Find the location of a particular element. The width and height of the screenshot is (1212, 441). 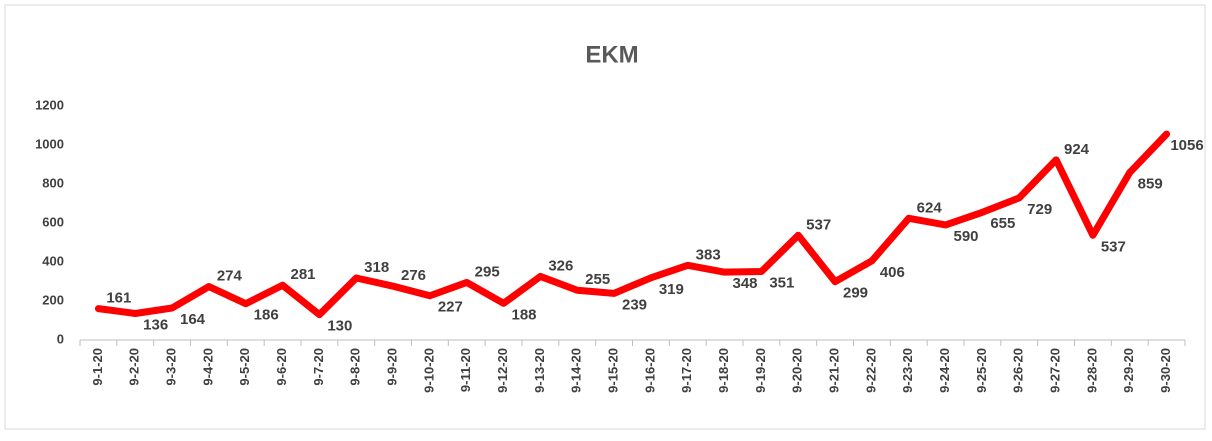

data-label: 924 is located at coordinates (1077, 149).